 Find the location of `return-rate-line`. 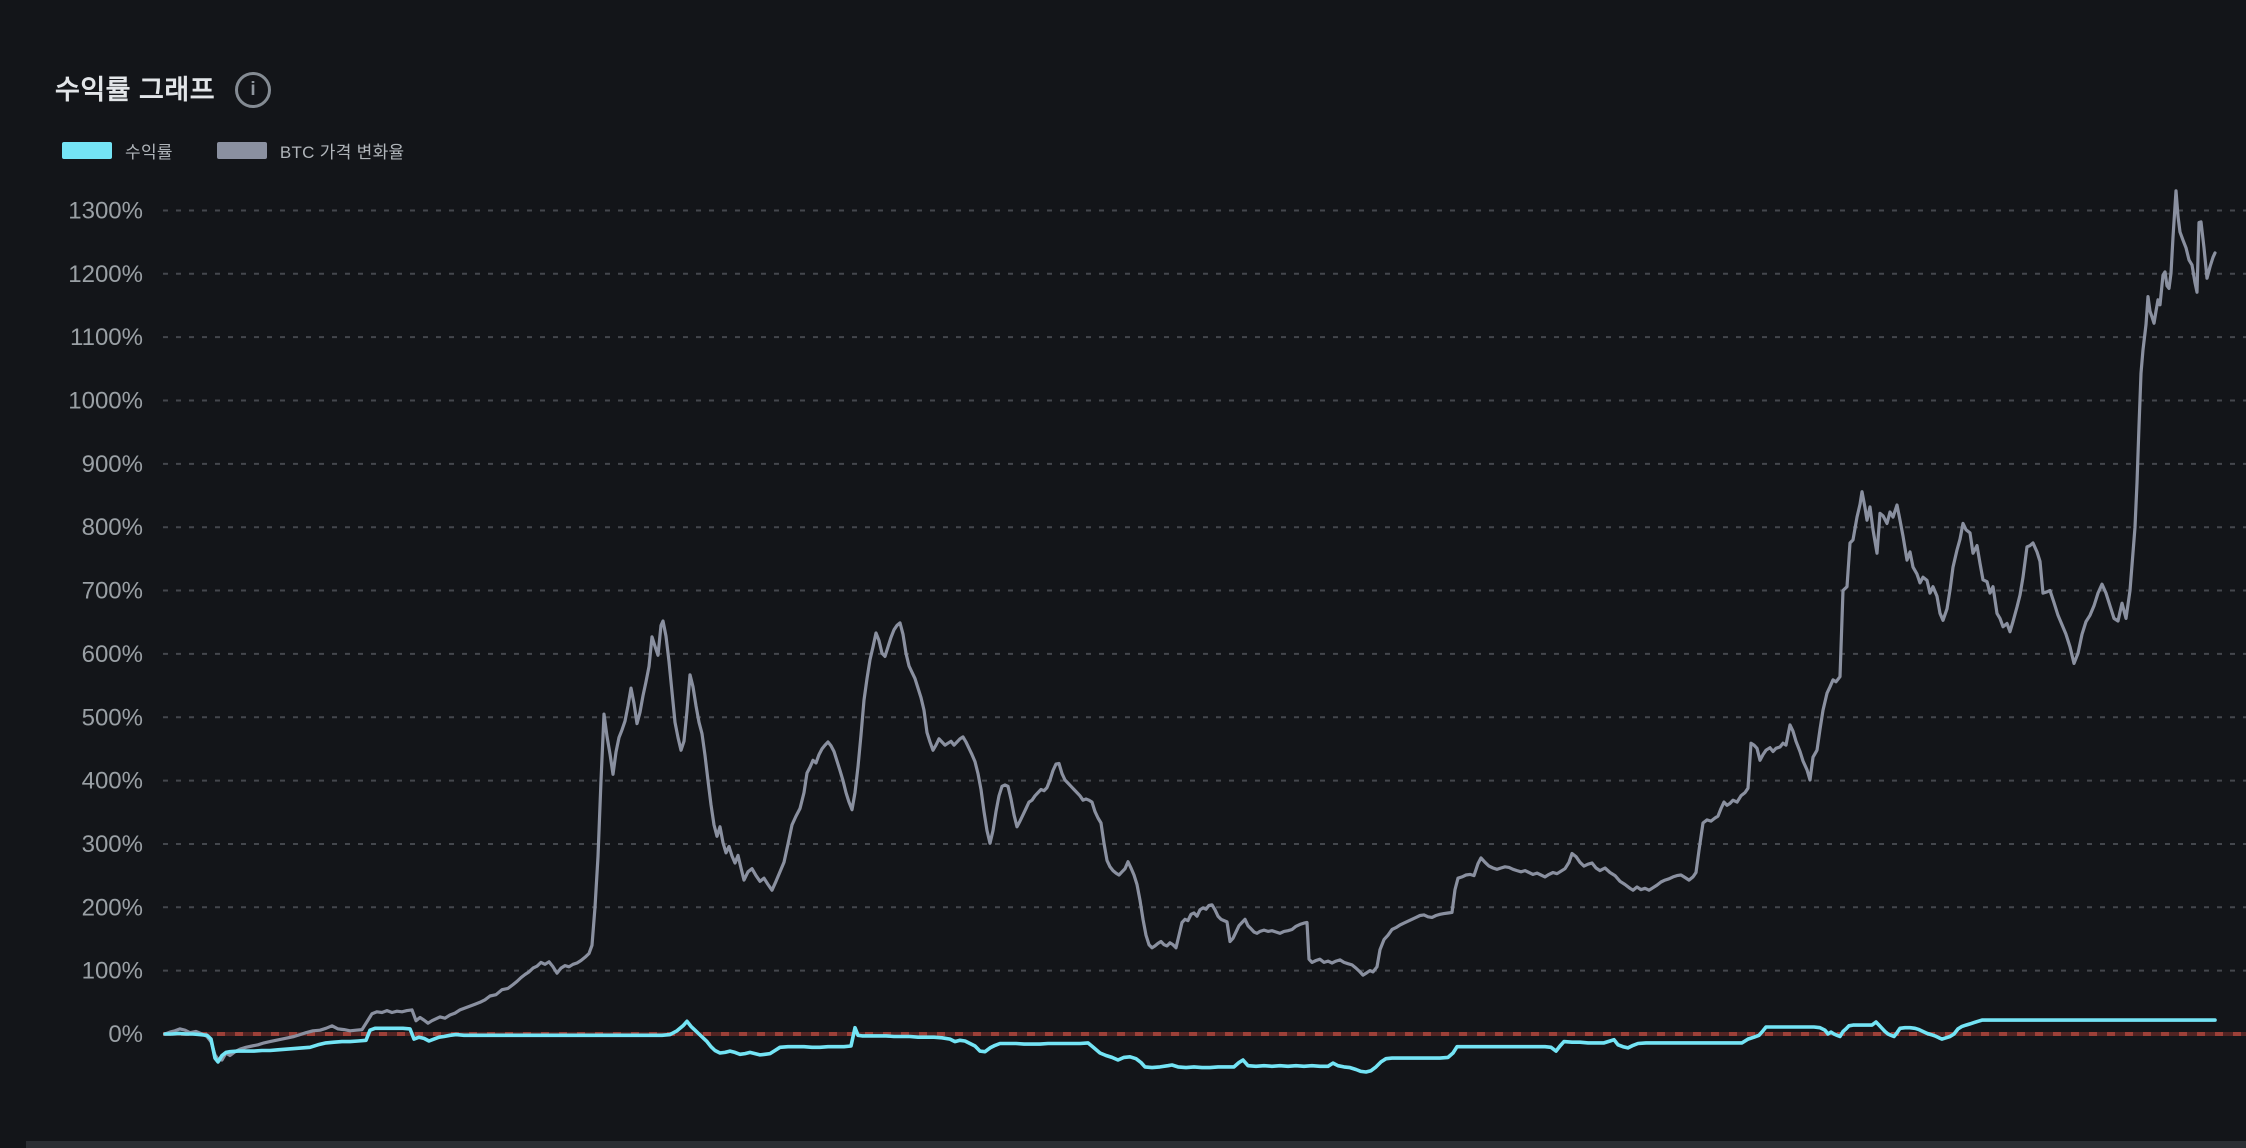

return-rate-line is located at coordinates (1190, 1046).